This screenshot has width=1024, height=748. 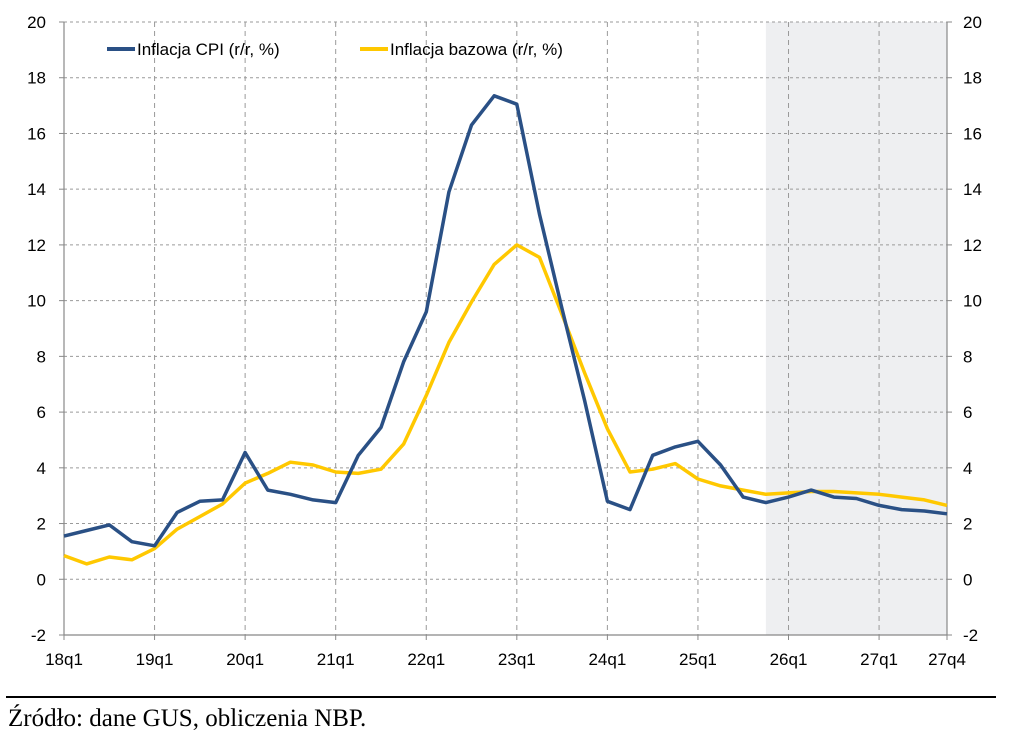 What do you see at coordinates (36, 301) in the screenshot?
I see `y-tick-label-left: 10` at bounding box center [36, 301].